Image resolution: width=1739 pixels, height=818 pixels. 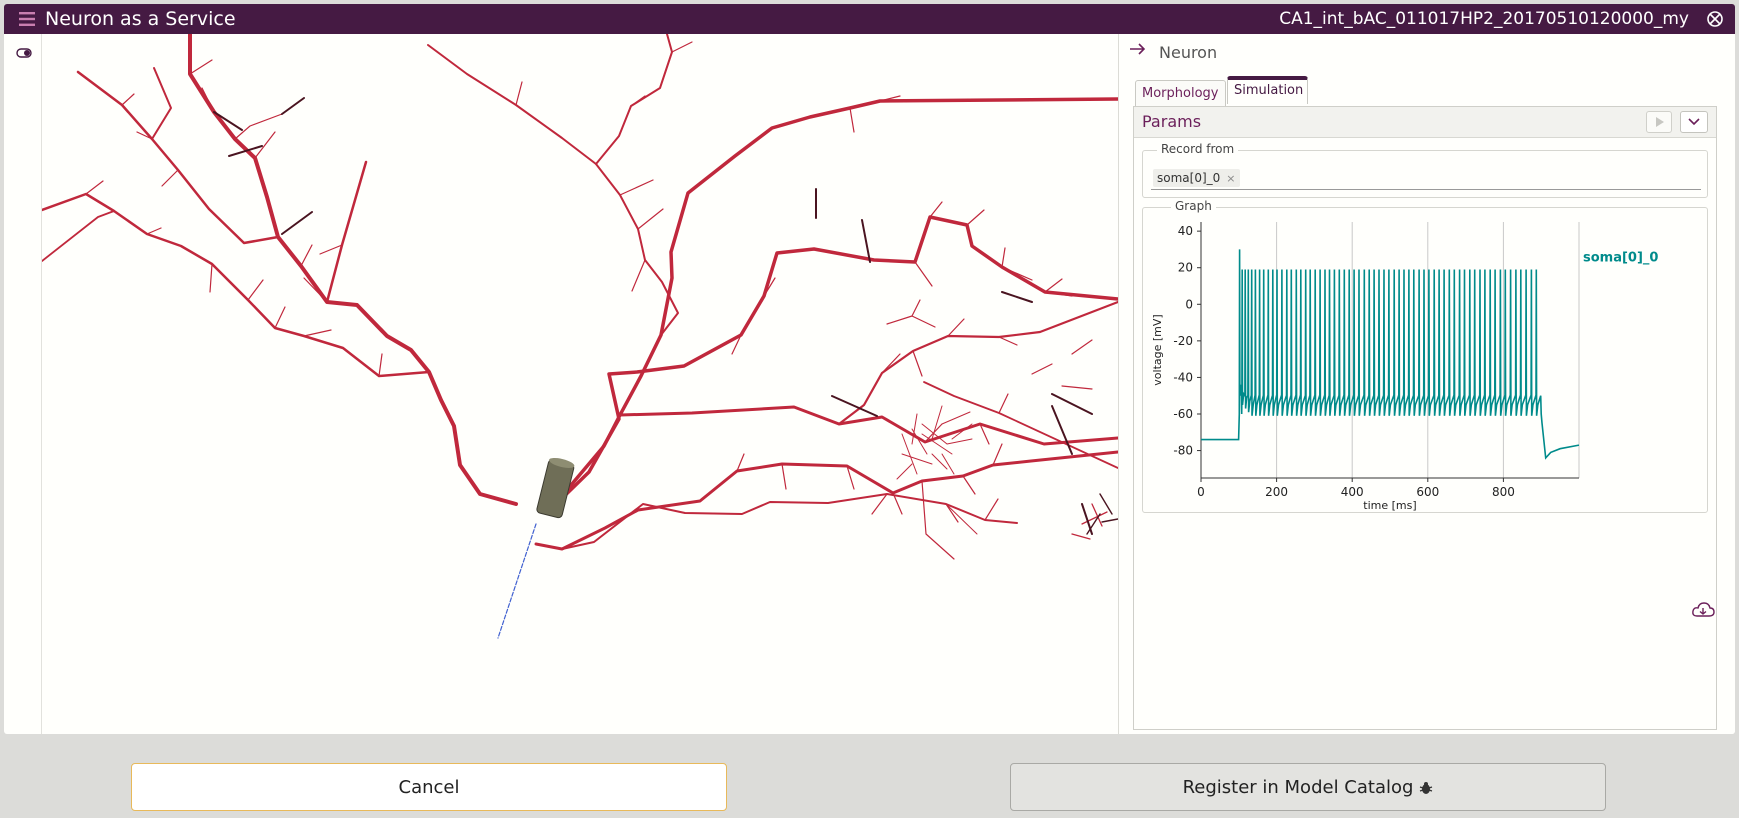 I want to click on tab-morphology: Morphology, so click(x=1180, y=93).